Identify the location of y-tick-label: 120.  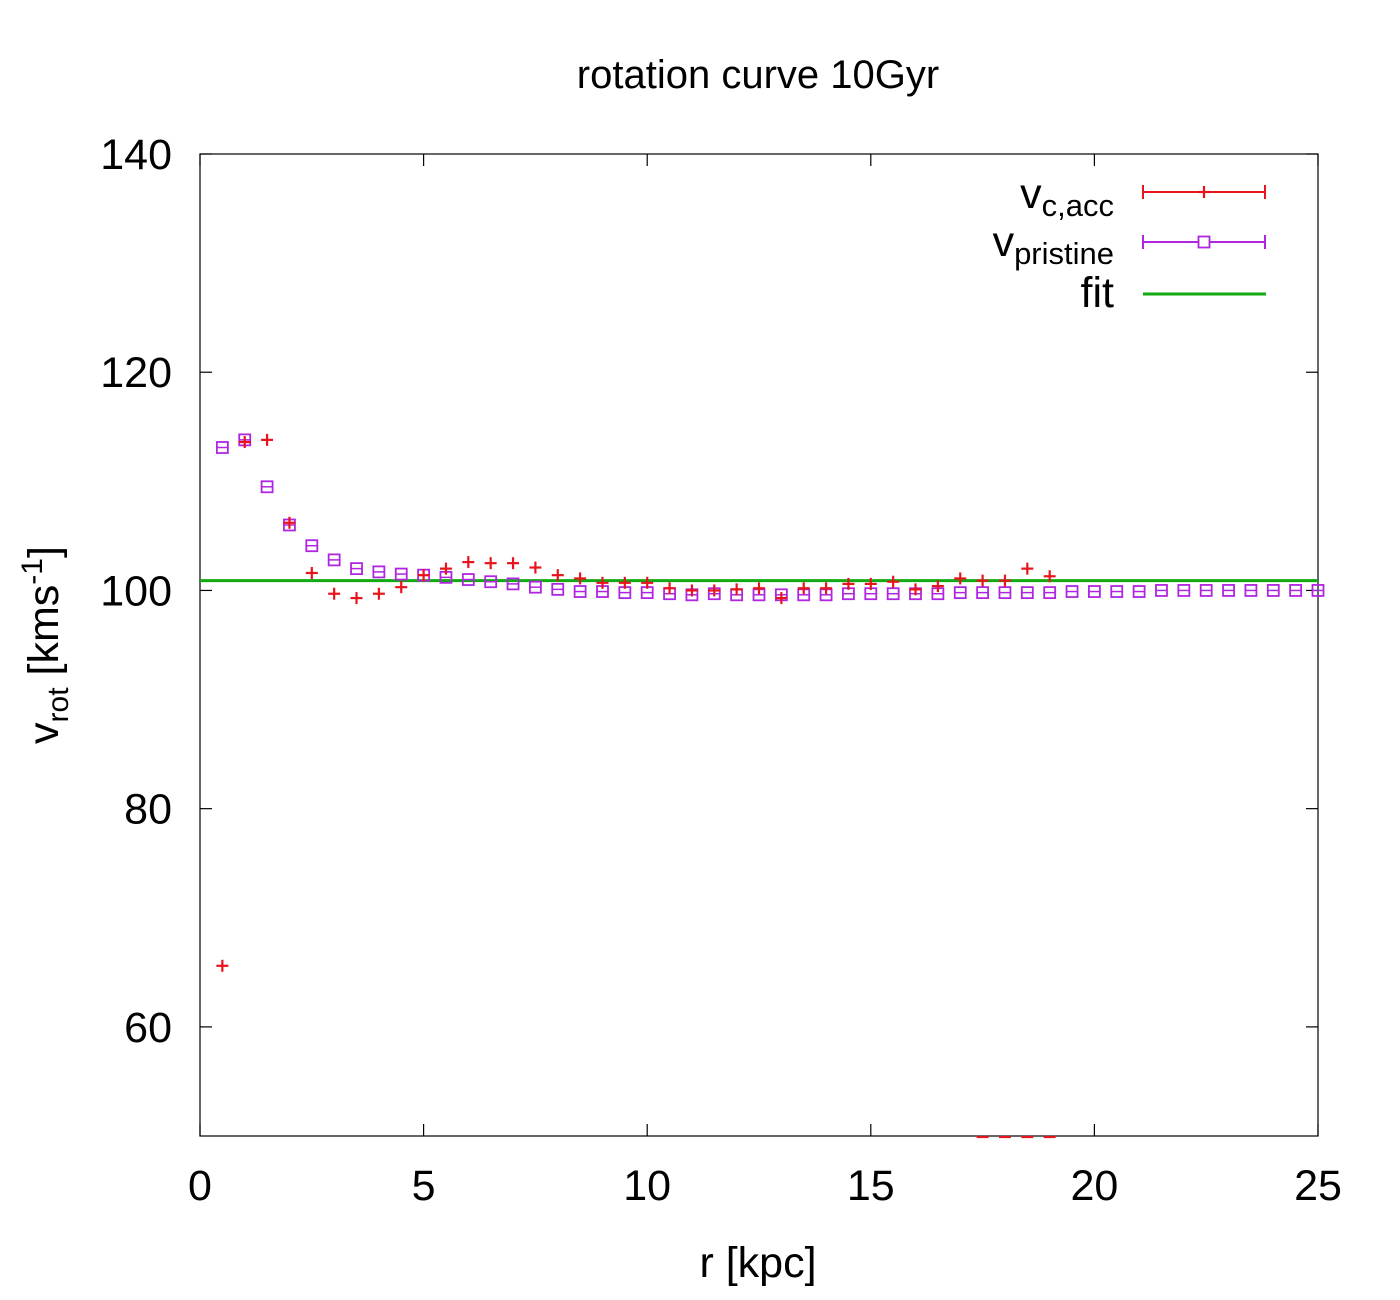
(136, 373).